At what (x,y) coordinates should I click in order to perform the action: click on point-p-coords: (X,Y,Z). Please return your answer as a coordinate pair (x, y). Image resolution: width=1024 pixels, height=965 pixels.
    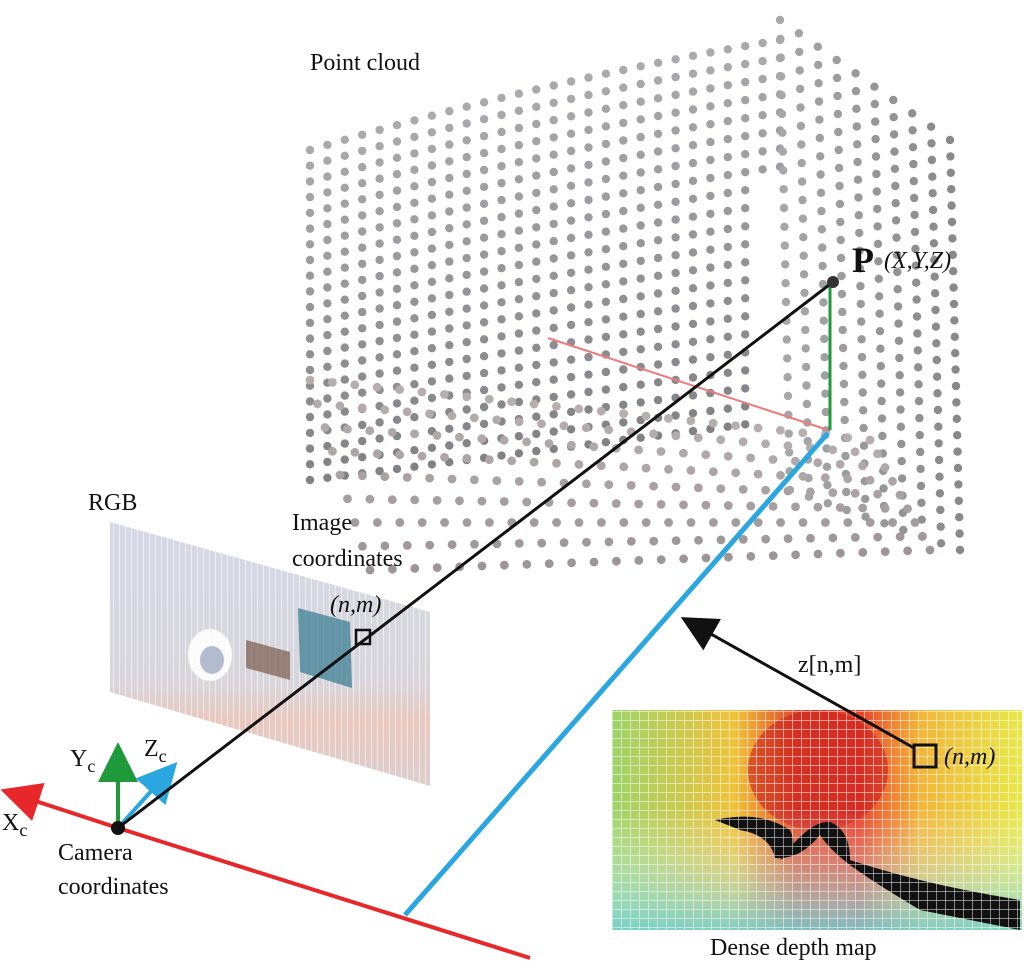
    Looking at the image, I should click on (917, 261).